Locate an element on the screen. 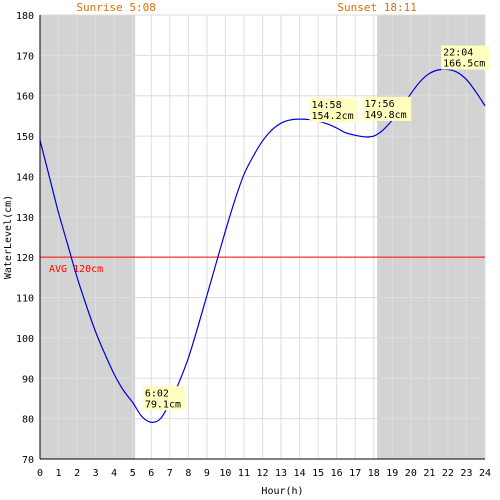 This screenshot has width=500, height=500. annotation-value: 79.1cm is located at coordinates (163, 404).